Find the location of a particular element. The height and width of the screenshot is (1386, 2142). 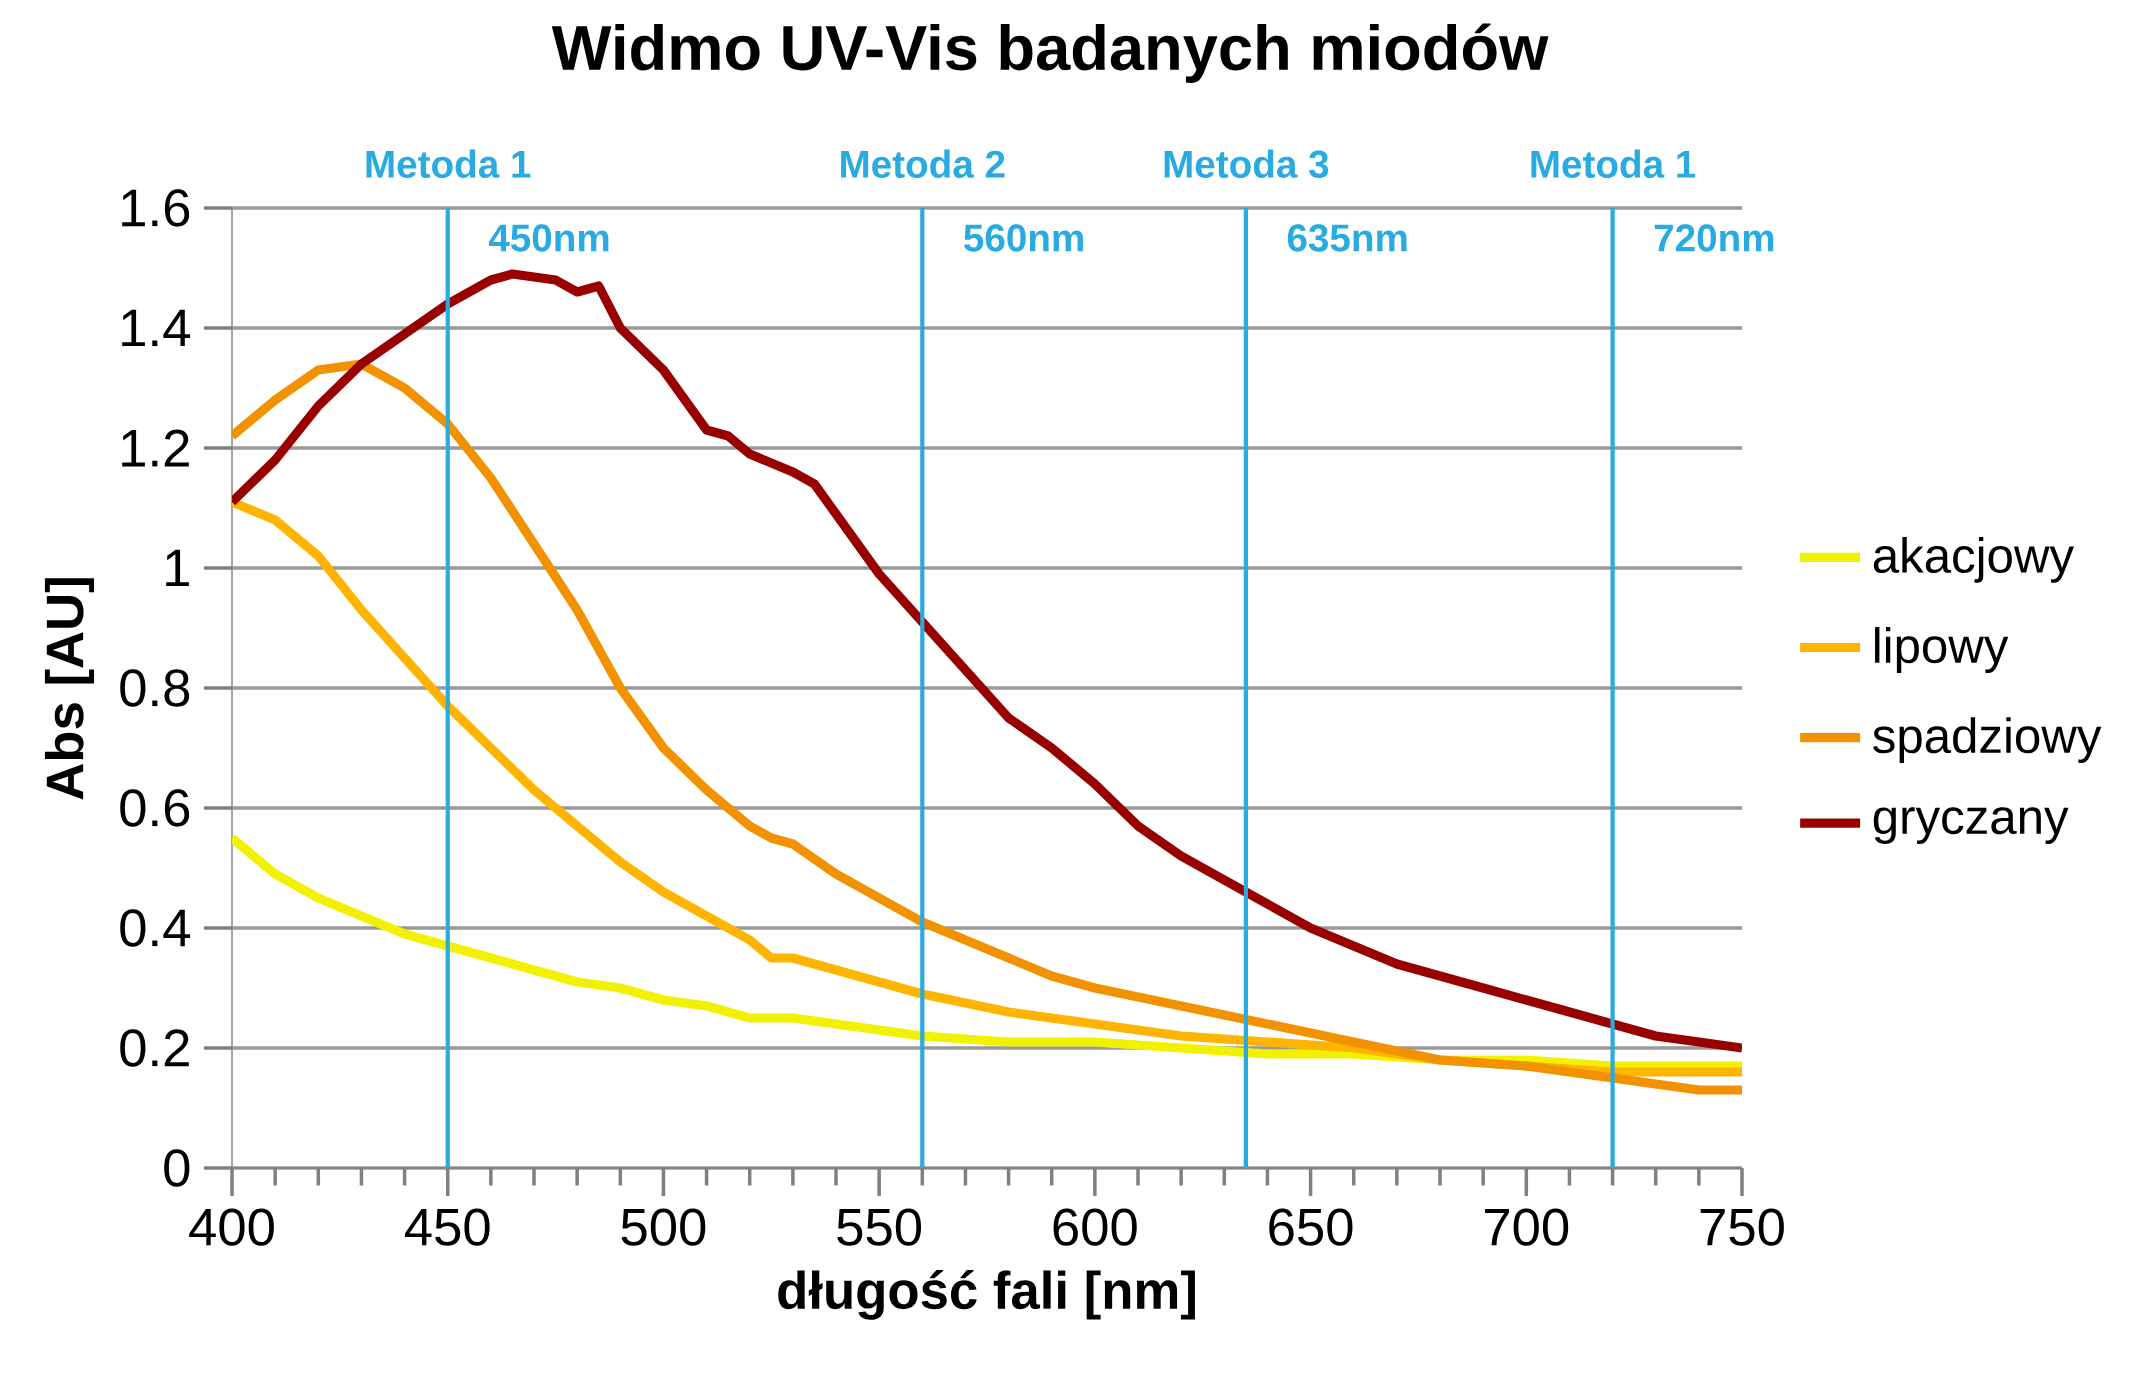

annotation: 635nm is located at coordinates (1347, 238).